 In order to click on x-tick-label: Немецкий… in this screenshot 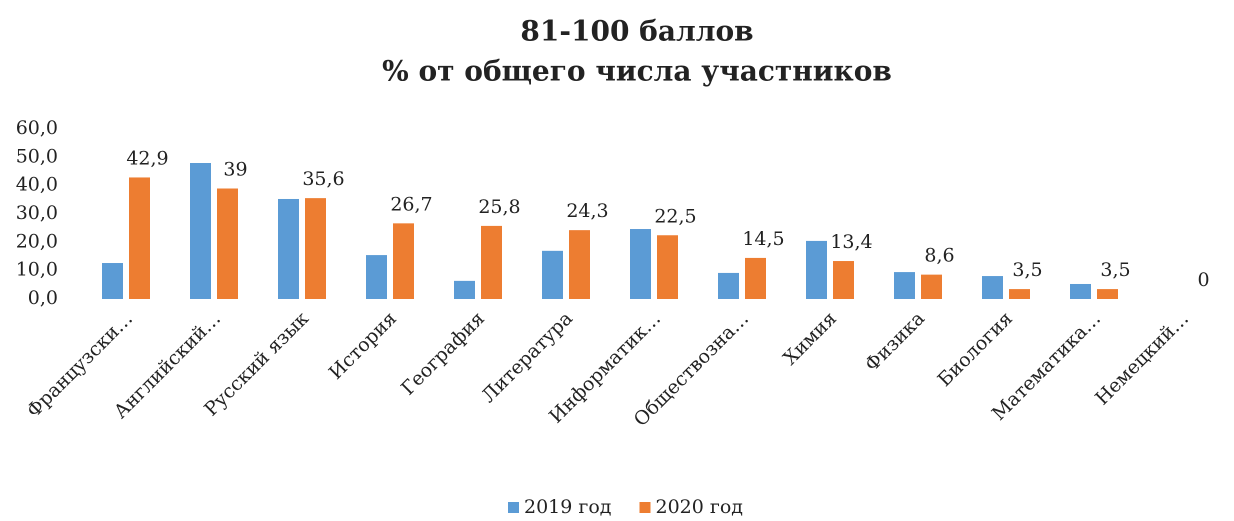, I will do `click(1142, 359)`.